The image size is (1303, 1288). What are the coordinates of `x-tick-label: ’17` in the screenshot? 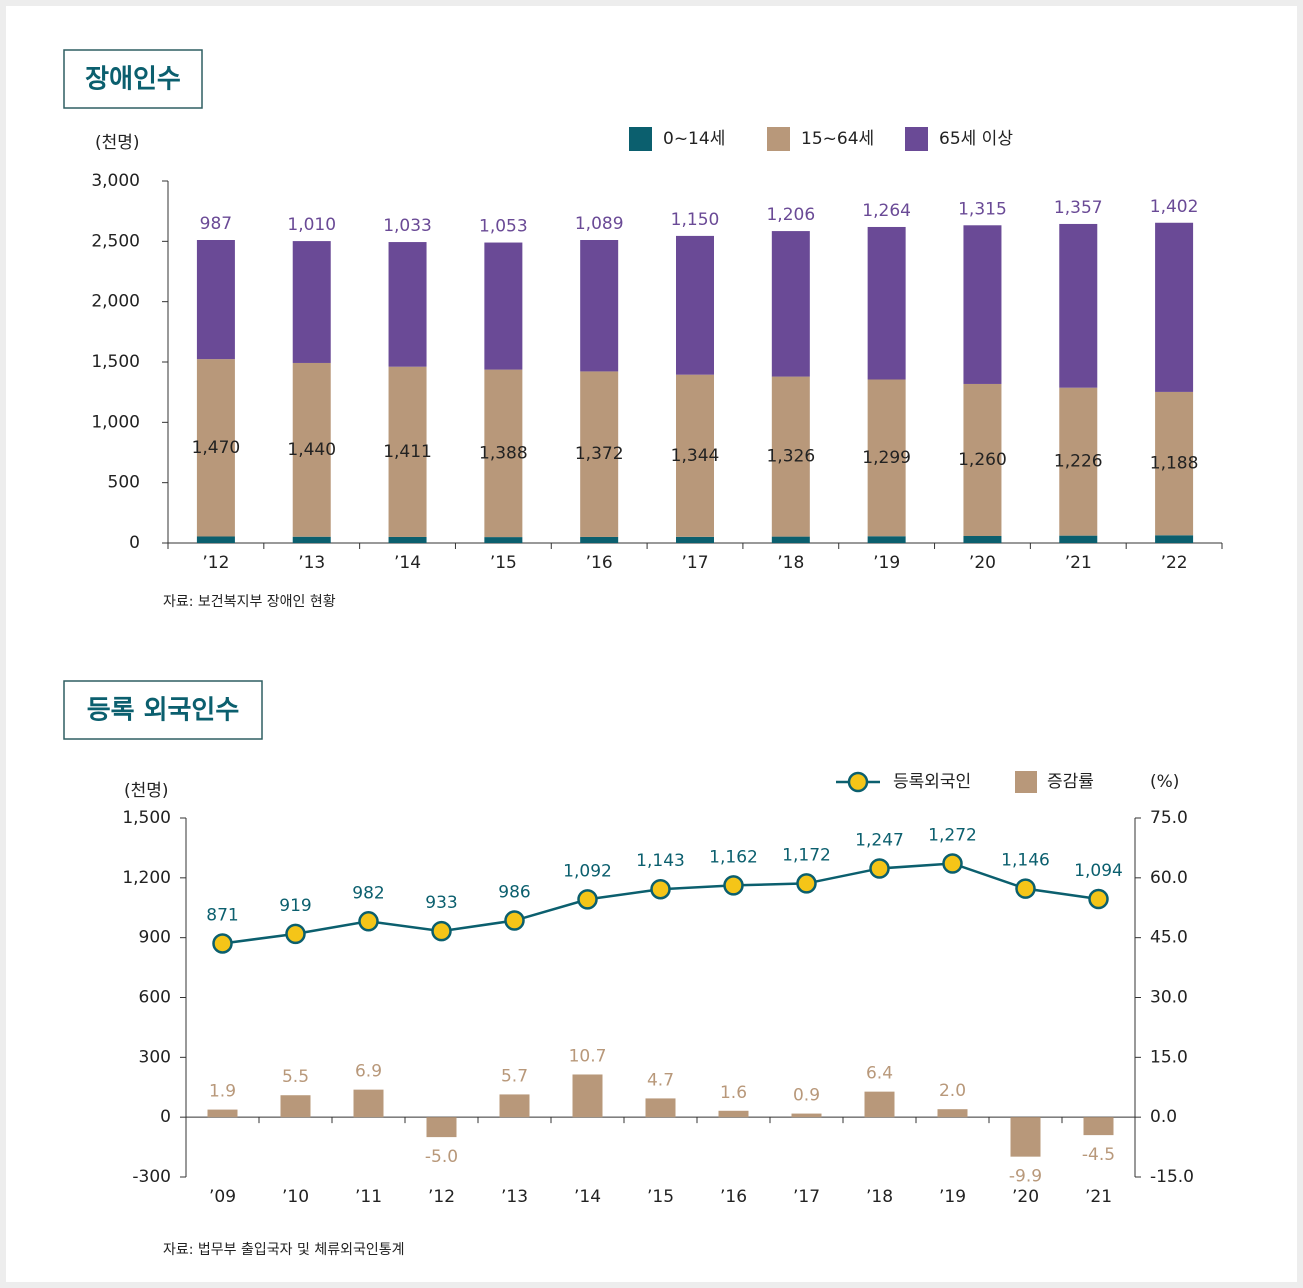 It's located at (694, 563).